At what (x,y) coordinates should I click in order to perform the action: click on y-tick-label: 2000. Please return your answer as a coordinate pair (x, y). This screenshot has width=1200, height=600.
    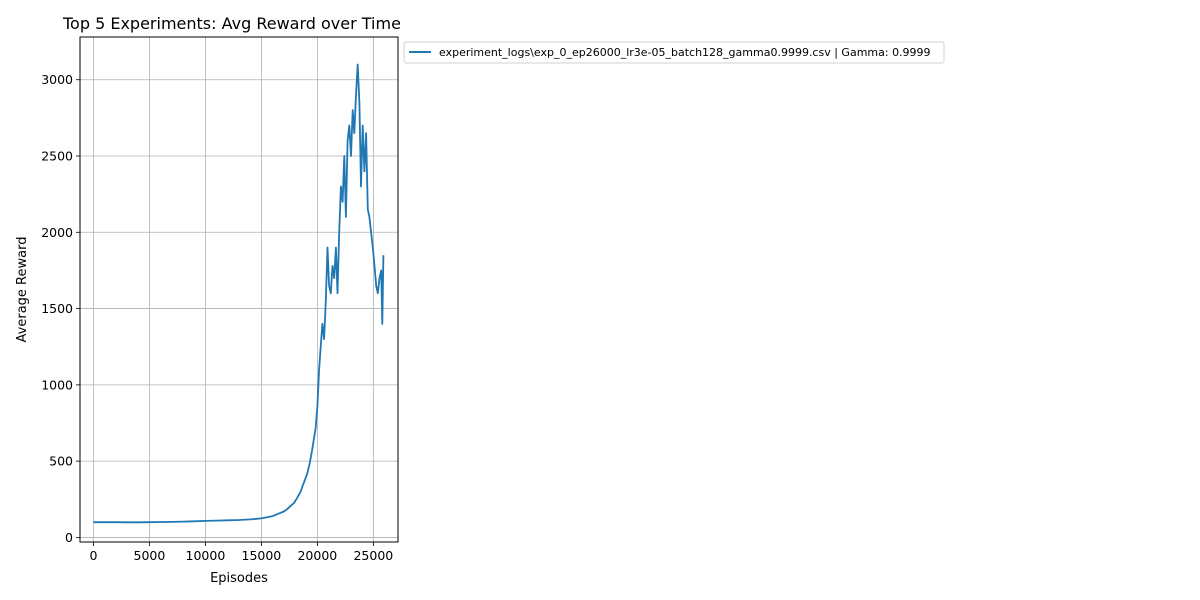
    Looking at the image, I should click on (57, 232).